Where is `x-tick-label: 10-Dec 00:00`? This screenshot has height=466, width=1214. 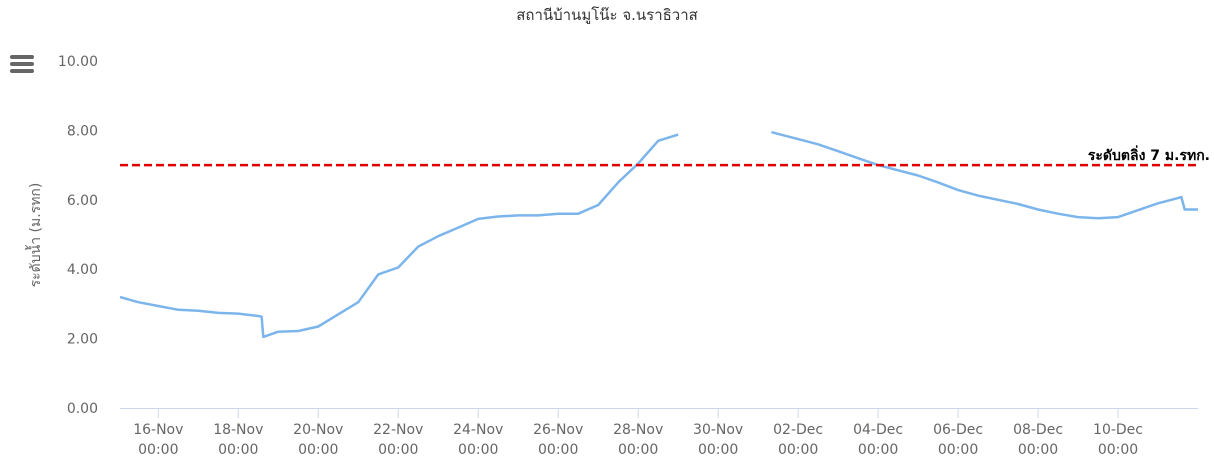
x-tick-label: 10-Dec 00:00 is located at coordinates (1118, 440).